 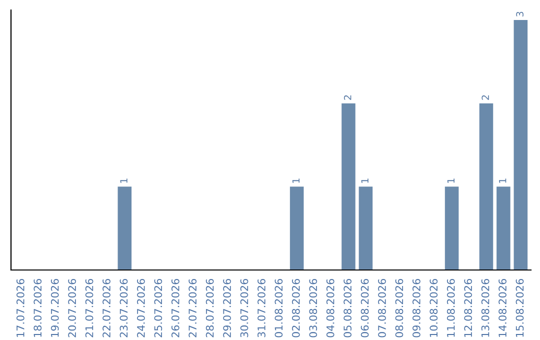 I want to click on x-tick-label: 21.07.2026, so click(x=89, y=308).